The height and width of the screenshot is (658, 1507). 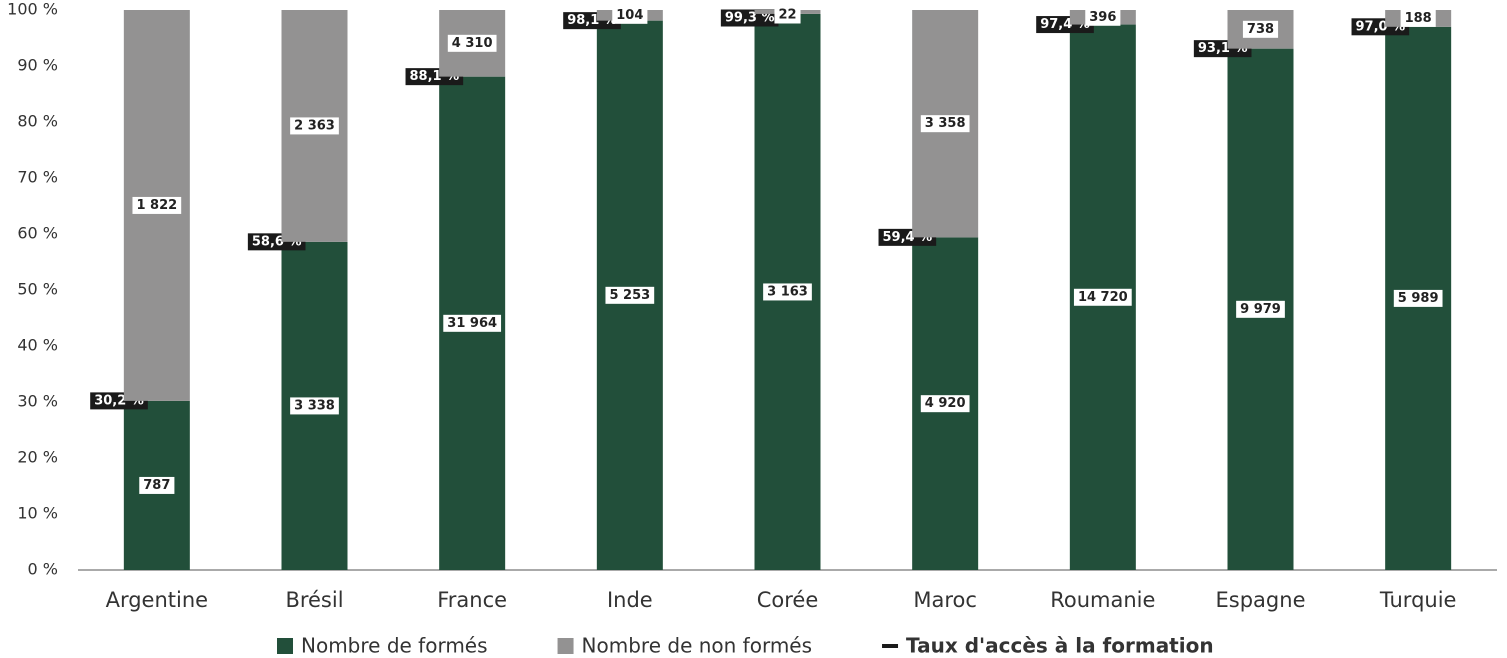 I want to click on x-tick-label: Turquie, so click(x=1418, y=600).